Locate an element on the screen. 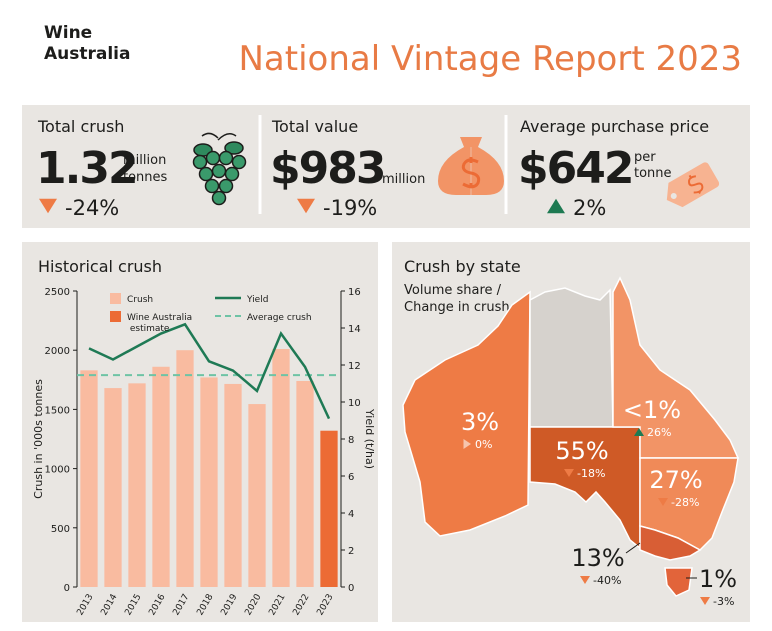 The height and width of the screenshot is (631, 772). kpi-change: -24% is located at coordinates (92, 208).